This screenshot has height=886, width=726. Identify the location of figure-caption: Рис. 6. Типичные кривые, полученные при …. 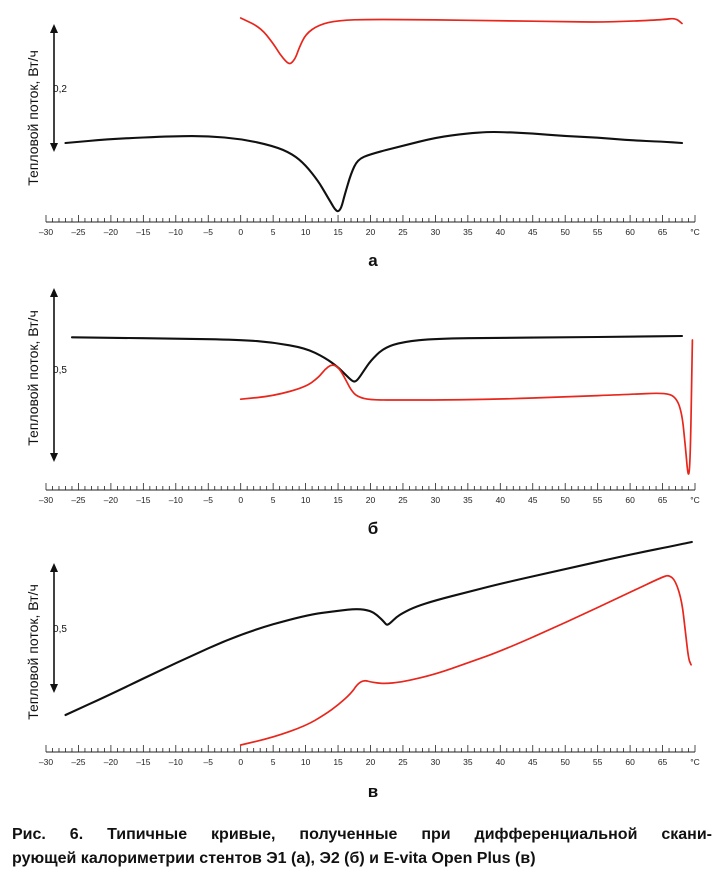
(362, 847).